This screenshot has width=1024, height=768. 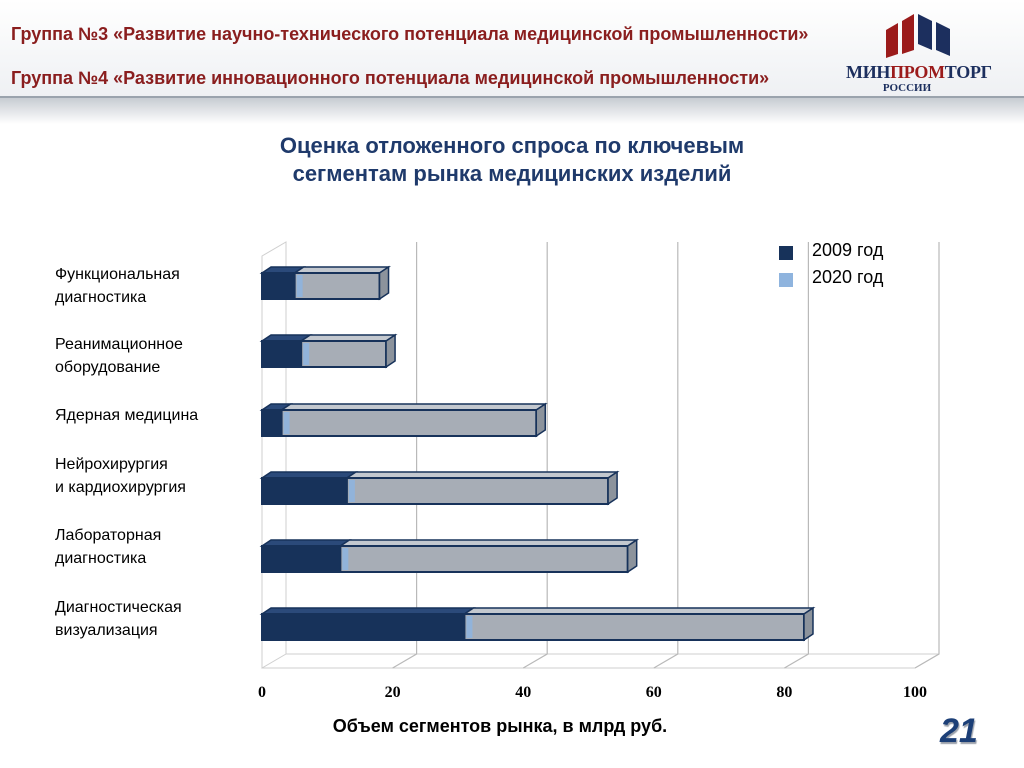 What do you see at coordinates (118, 619) in the screenshot?
I see `category-label-5: Диагностическая визуализация` at bounding box center [118, 619].